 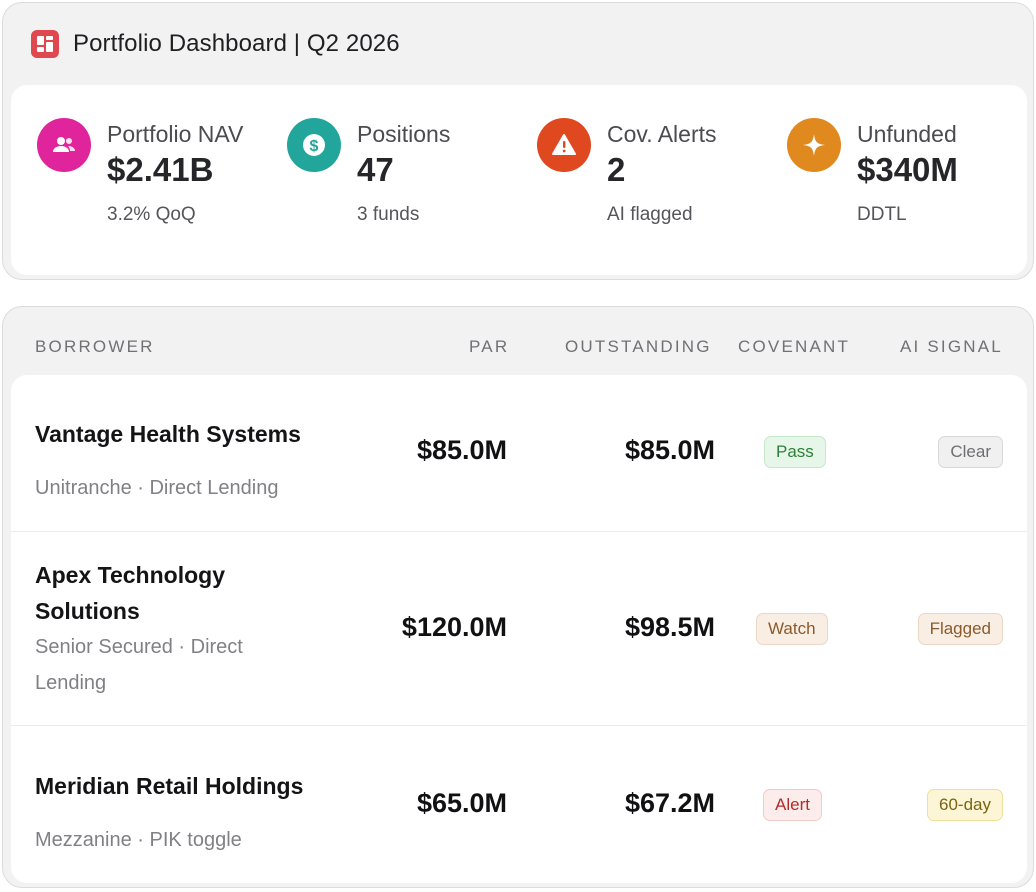 What do you see at coordinates (564, 145) in the screenshot?
I see `warning-icon` at bounding box center [564, 145].